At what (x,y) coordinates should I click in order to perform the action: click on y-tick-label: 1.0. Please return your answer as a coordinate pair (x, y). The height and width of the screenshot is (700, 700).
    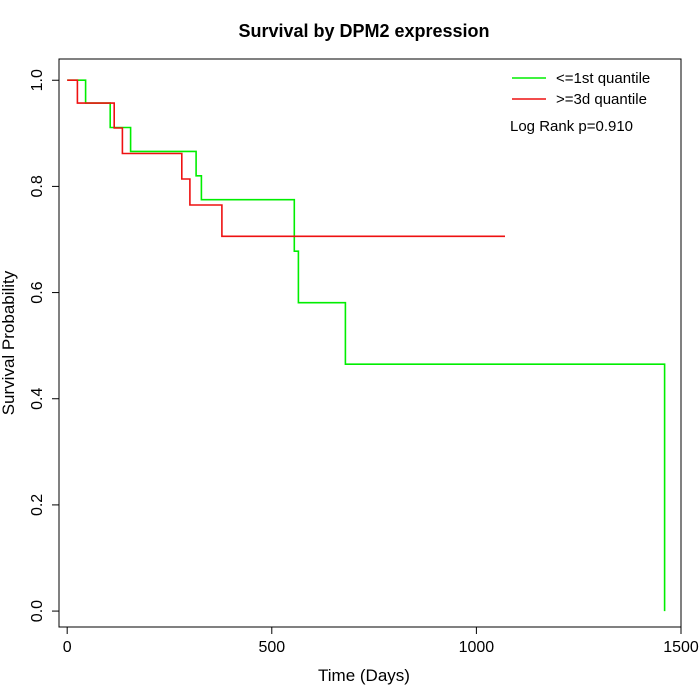
    Looking at the image, I should click on (37, 80).